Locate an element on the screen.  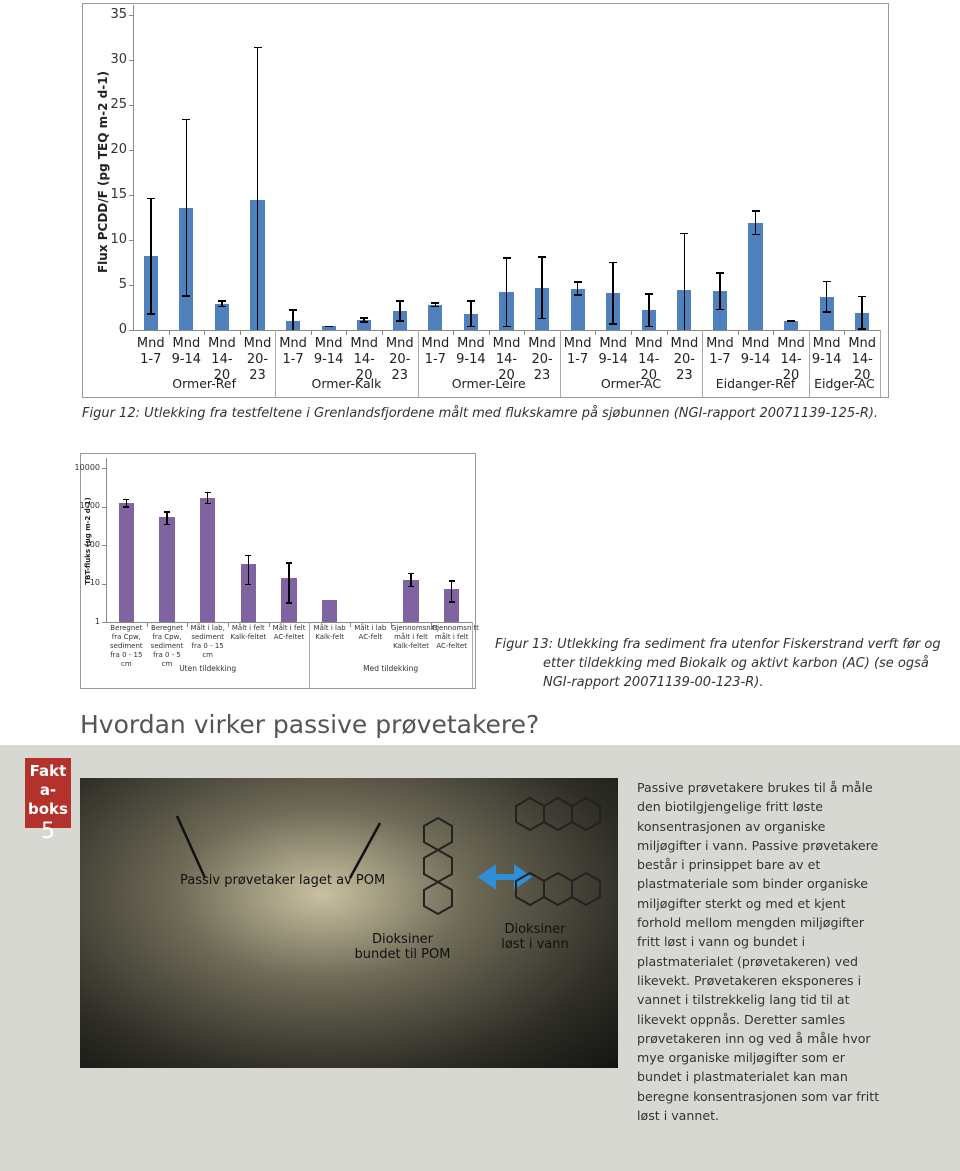
y-tick-label: 35 is located at coordinates (118, 14).